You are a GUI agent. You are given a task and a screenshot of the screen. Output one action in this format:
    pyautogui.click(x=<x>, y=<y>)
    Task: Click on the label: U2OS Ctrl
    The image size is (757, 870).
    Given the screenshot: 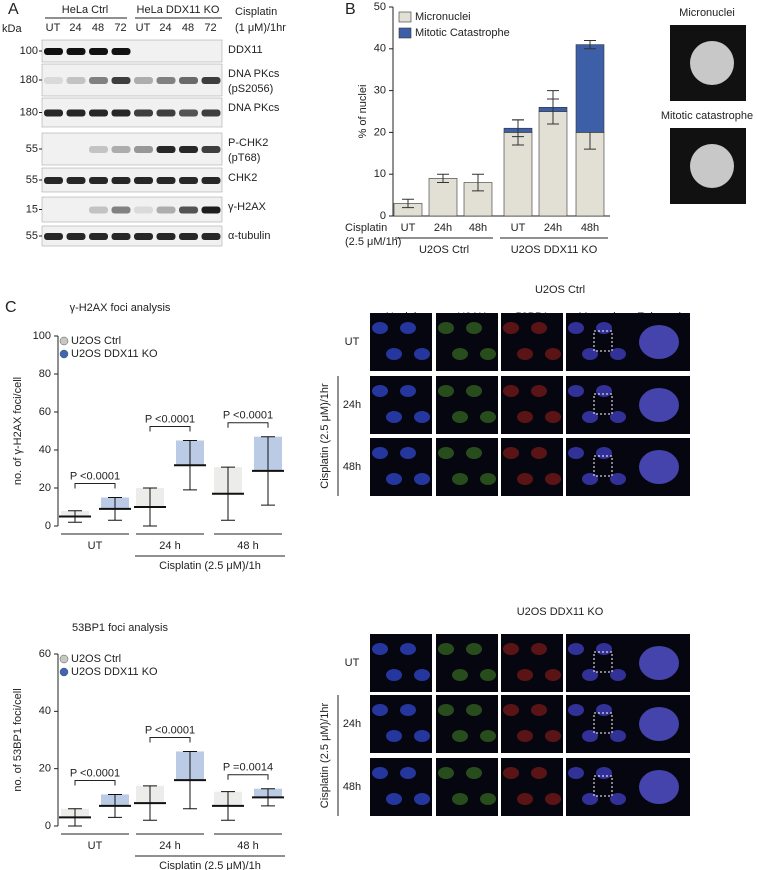 What is the action you would take?
    pyautogui.click(x=444, y=250)
    